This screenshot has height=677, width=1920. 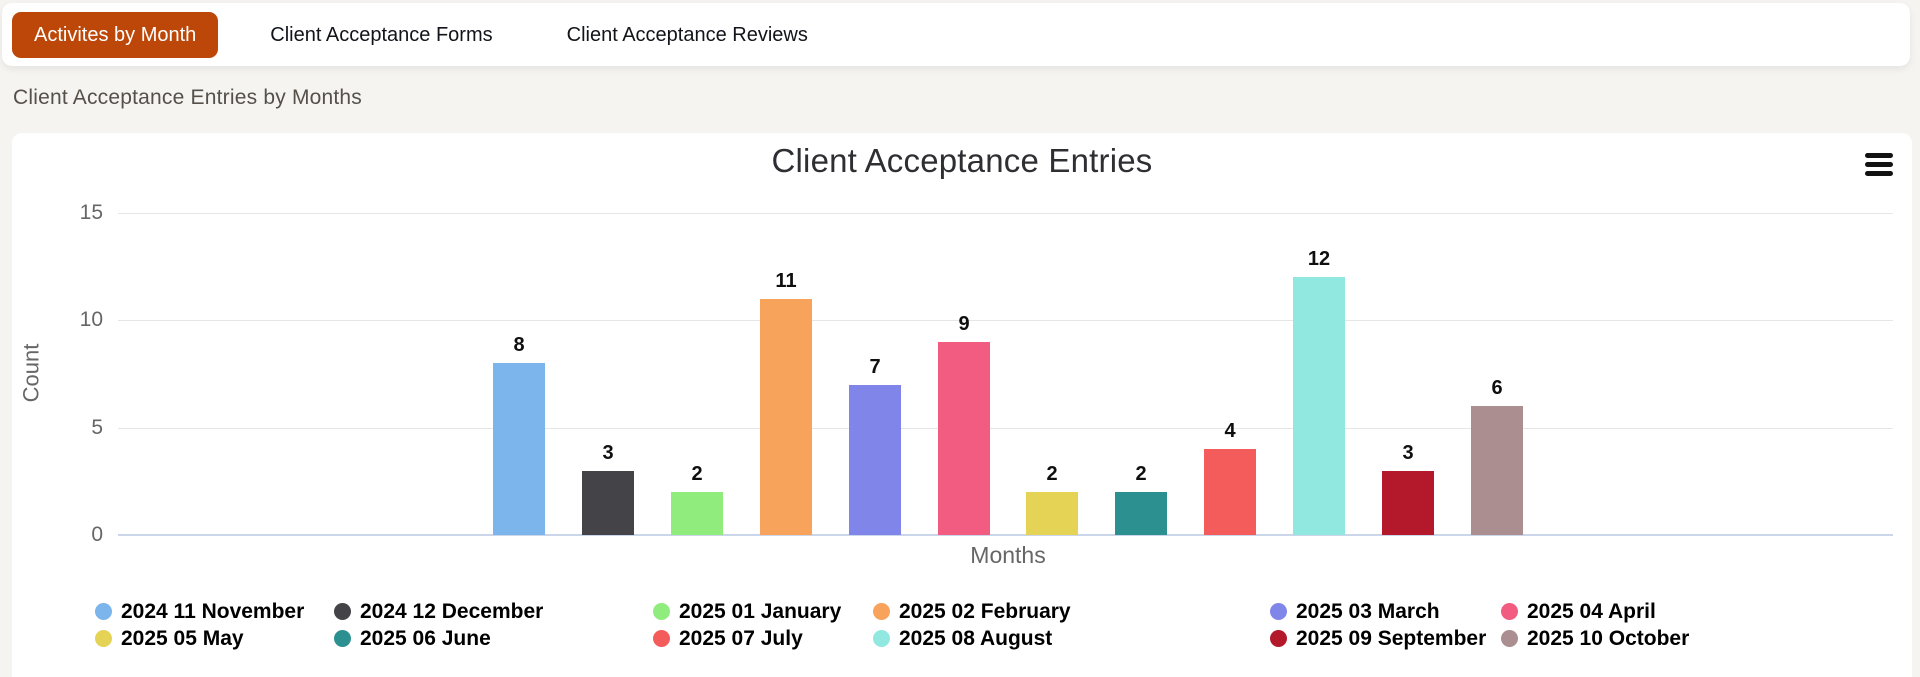 What do you see at coordinates (697, 513) in the screenshot?
I see `bar-2025-01-january` at bounding box center [697, 513].